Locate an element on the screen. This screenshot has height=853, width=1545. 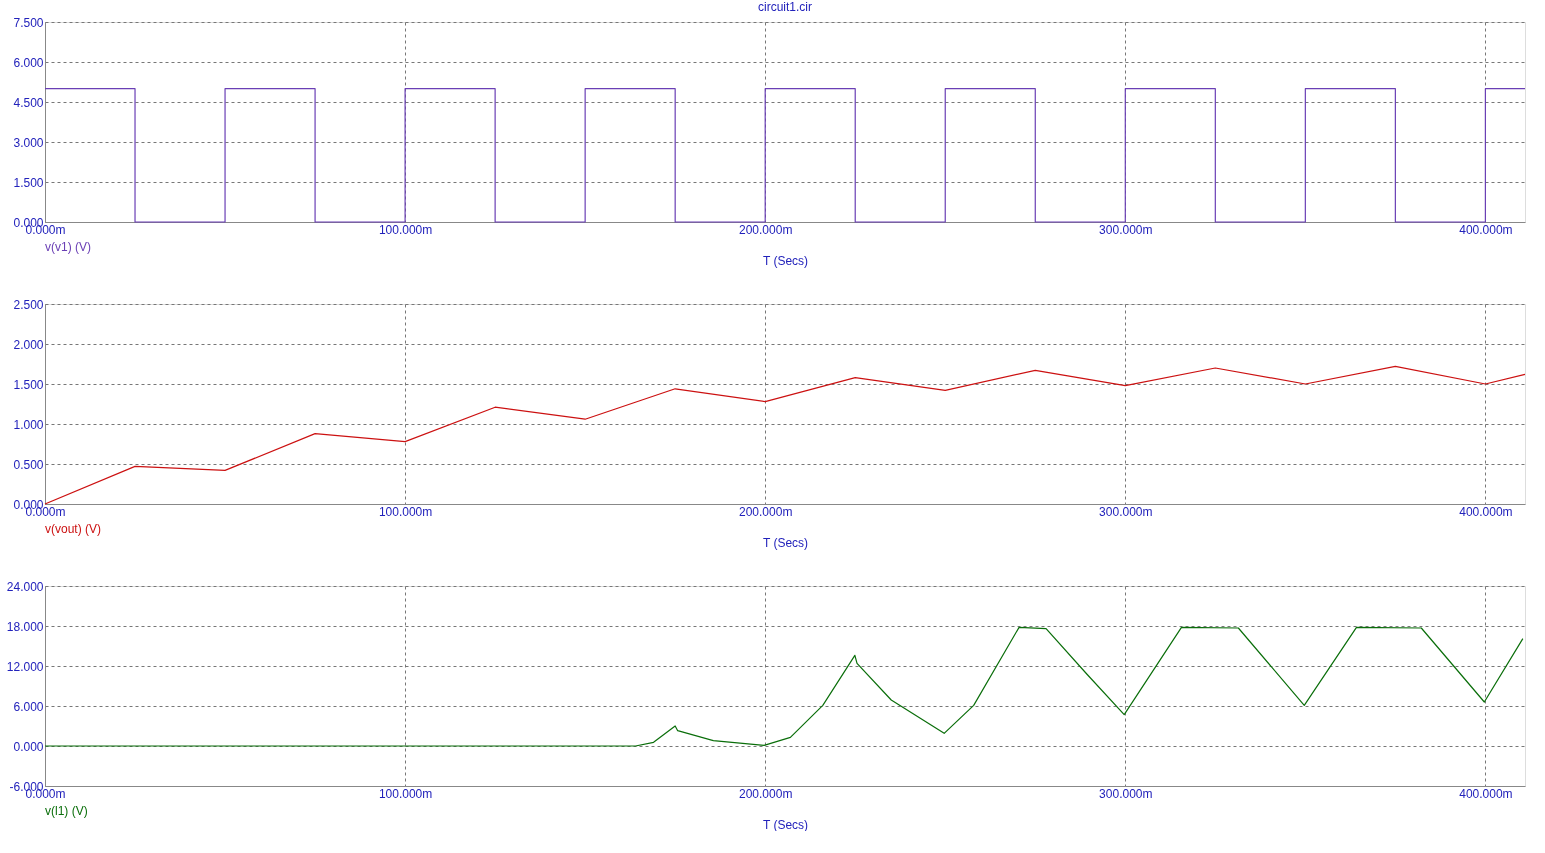
series-label: v(vout) (V) is located at coordinates (73, 529).